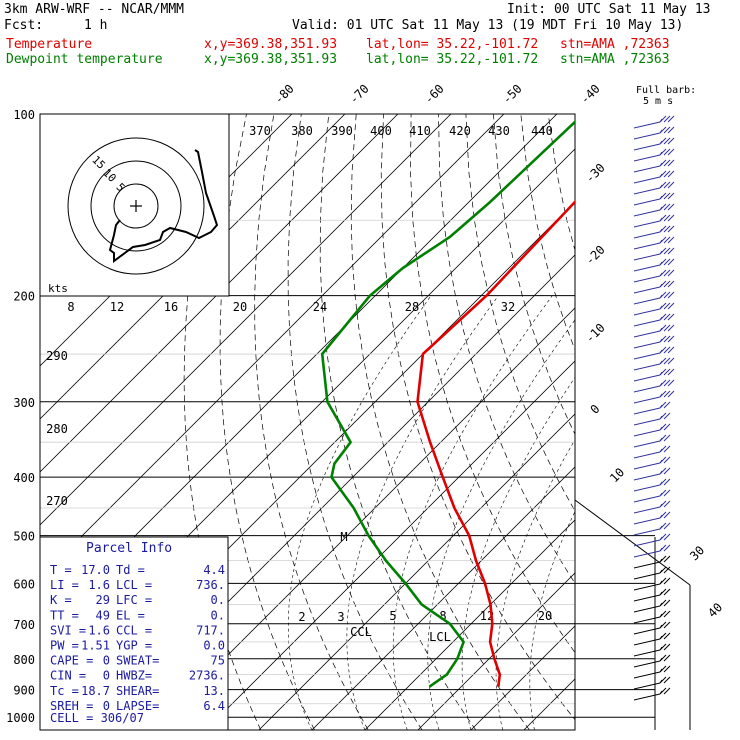  What do you see at coordinates (214, 646) in the screenshot?
I see `parcel-field: 0.0` at bounding box center [214, 646].